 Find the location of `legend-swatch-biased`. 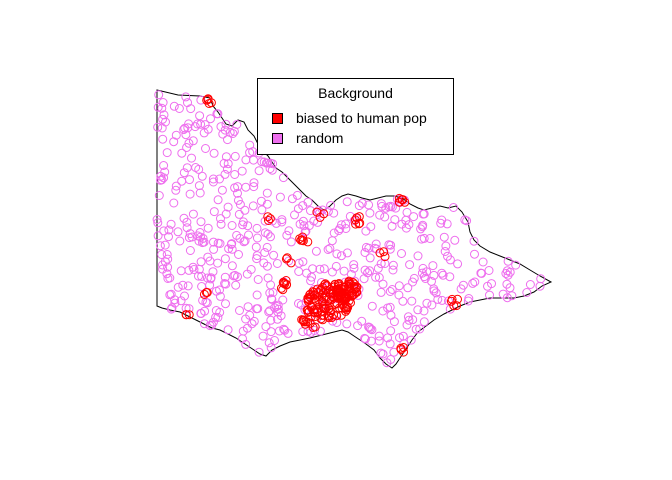

legend-swatch-biased is located at coordinates (277, 118).